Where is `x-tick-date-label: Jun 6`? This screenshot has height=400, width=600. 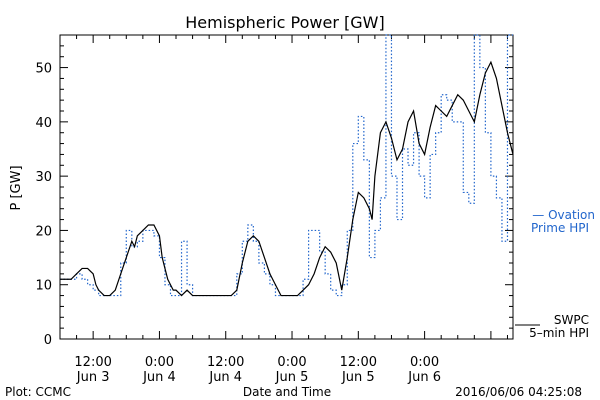
x-tick-date-label: Jun 6 is located at coordinates (424, 377).